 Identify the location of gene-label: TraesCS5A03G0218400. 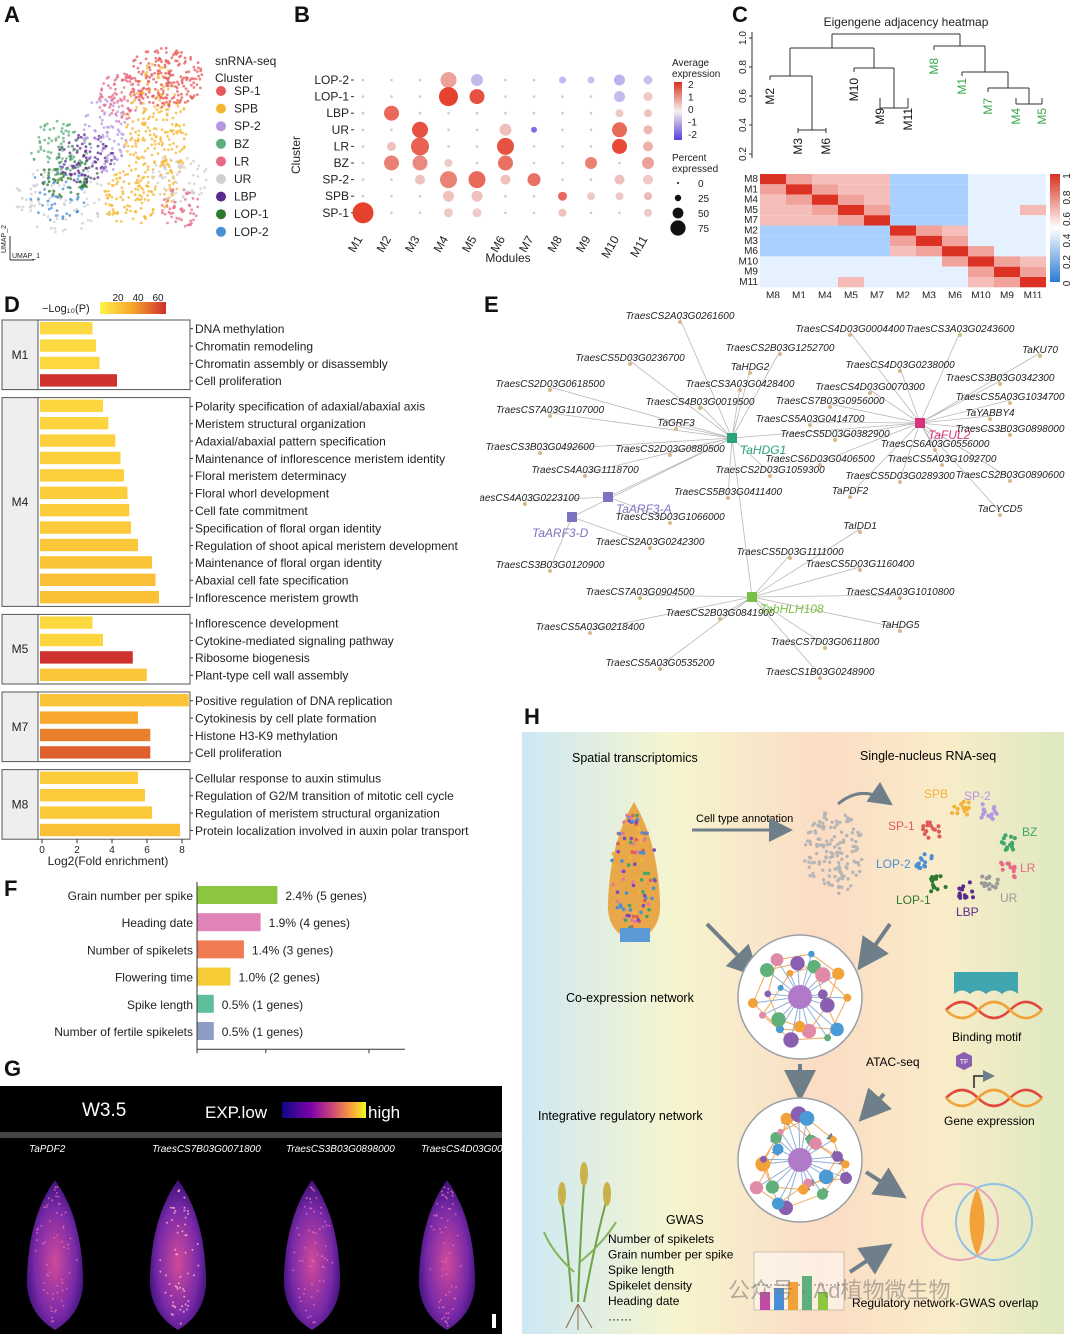
(590, 627).